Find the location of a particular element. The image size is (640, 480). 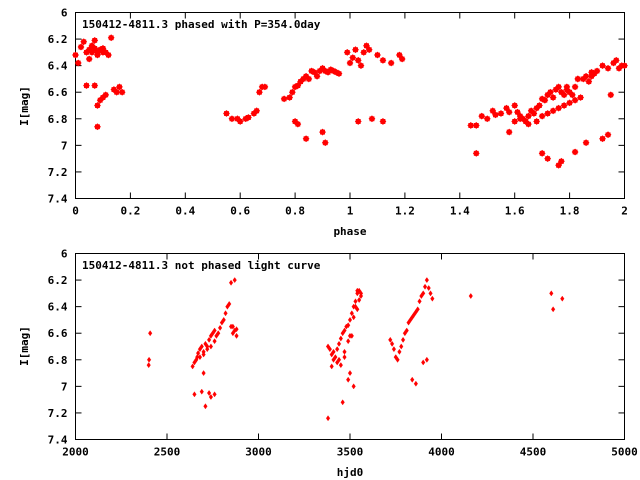

x-tick-label: 2000 is located at coordinates (75, 452).